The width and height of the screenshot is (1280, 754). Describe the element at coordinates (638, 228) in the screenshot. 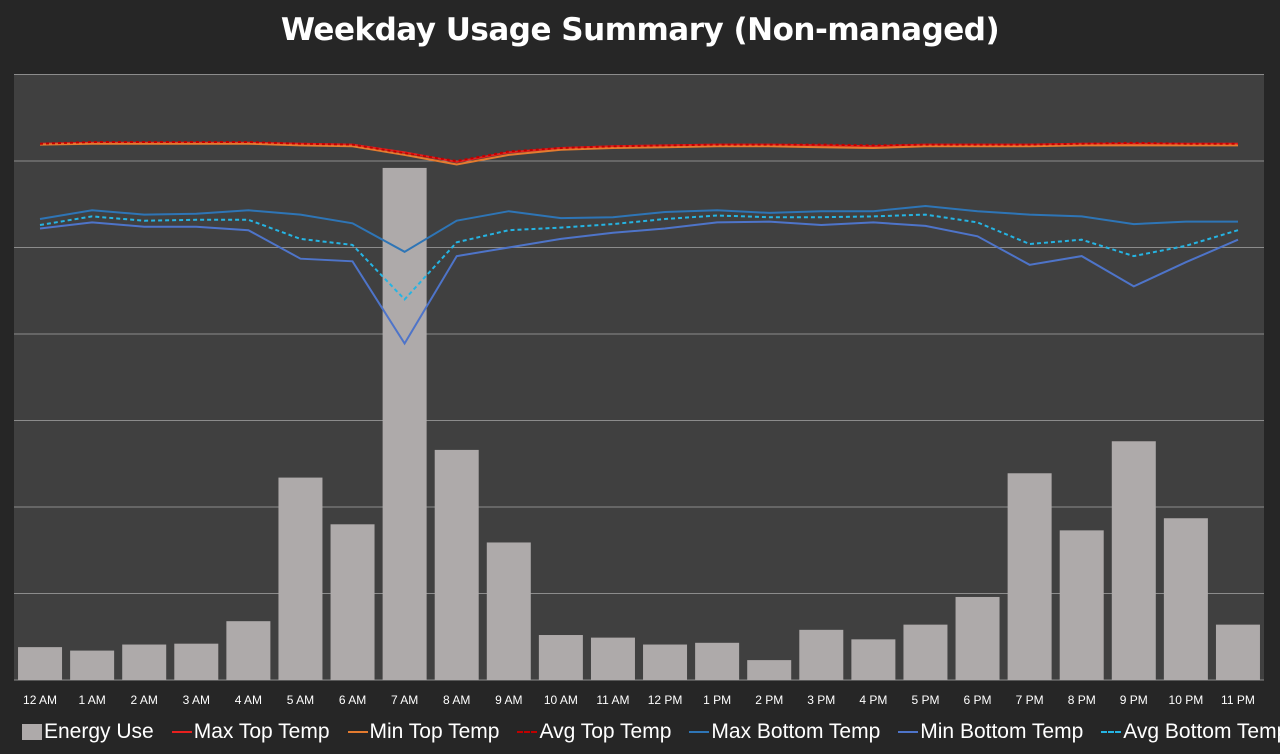

I see `series-line-max-bottom-temp` at that location.